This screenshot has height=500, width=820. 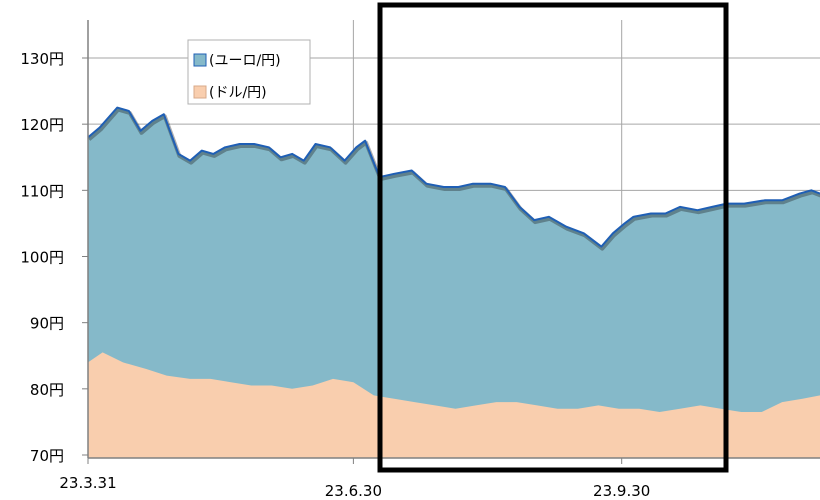 I want to click on legend-label-euro: (ユーロ/円), so click(x=245, y=61).